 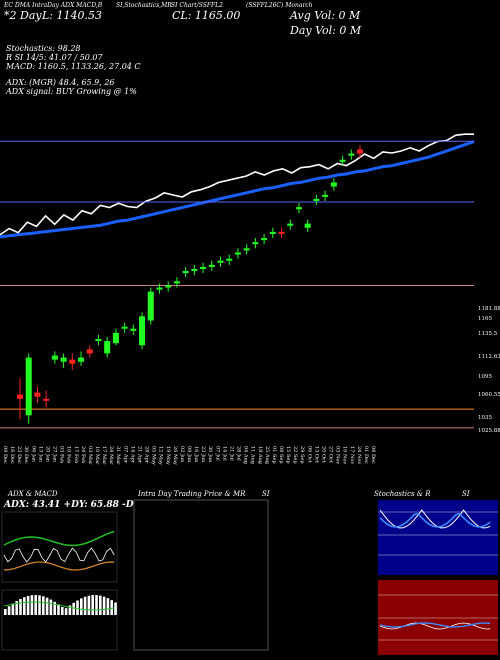 I want to click on date-label: 14 Jul, so click(x=224, y=453).